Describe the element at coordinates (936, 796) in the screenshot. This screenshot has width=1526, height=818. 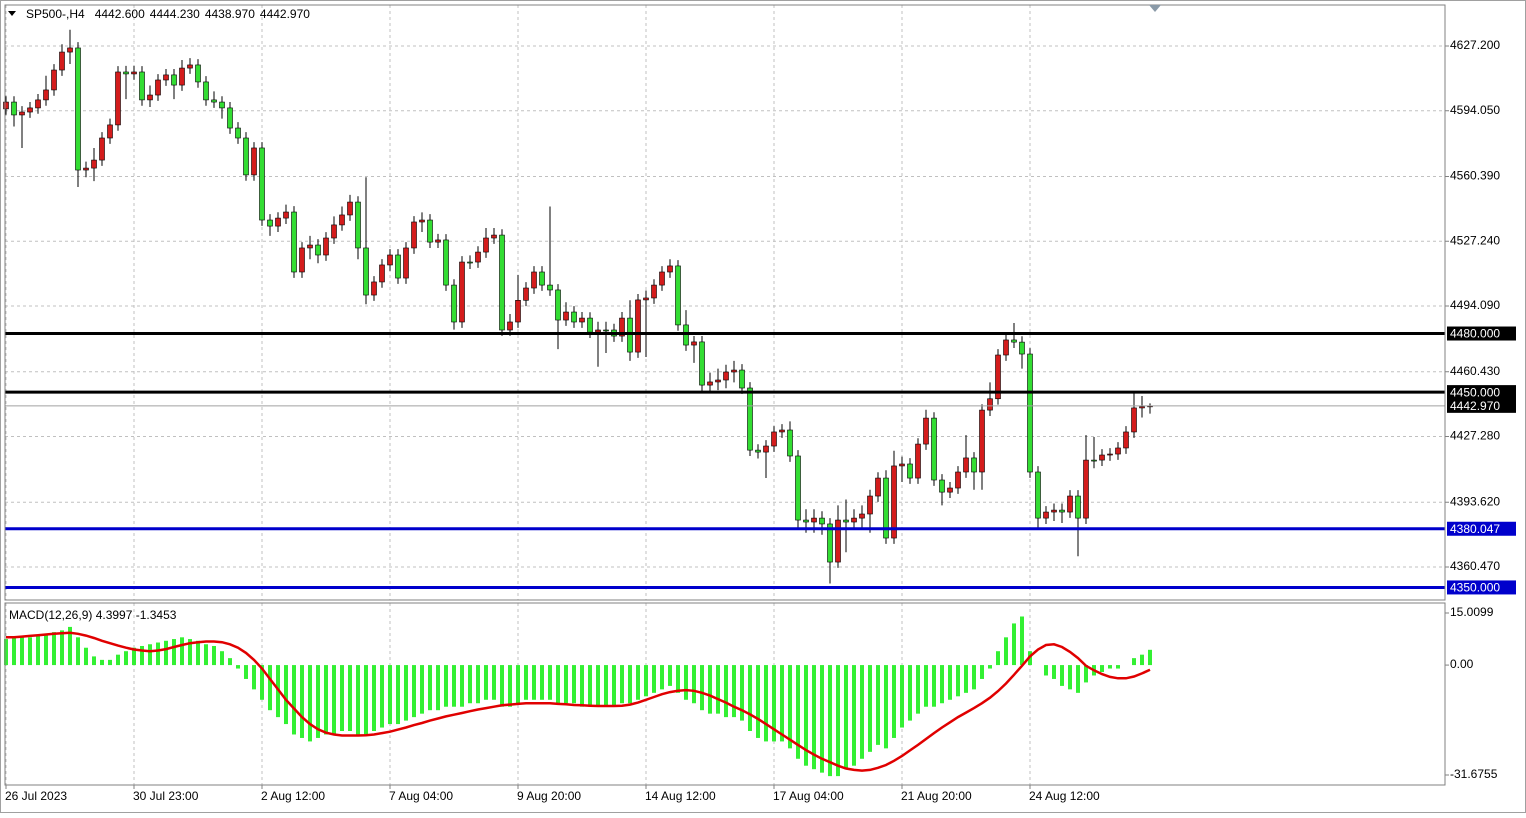
I see `x-tick-label: 21 Aug 20:00` at that location.